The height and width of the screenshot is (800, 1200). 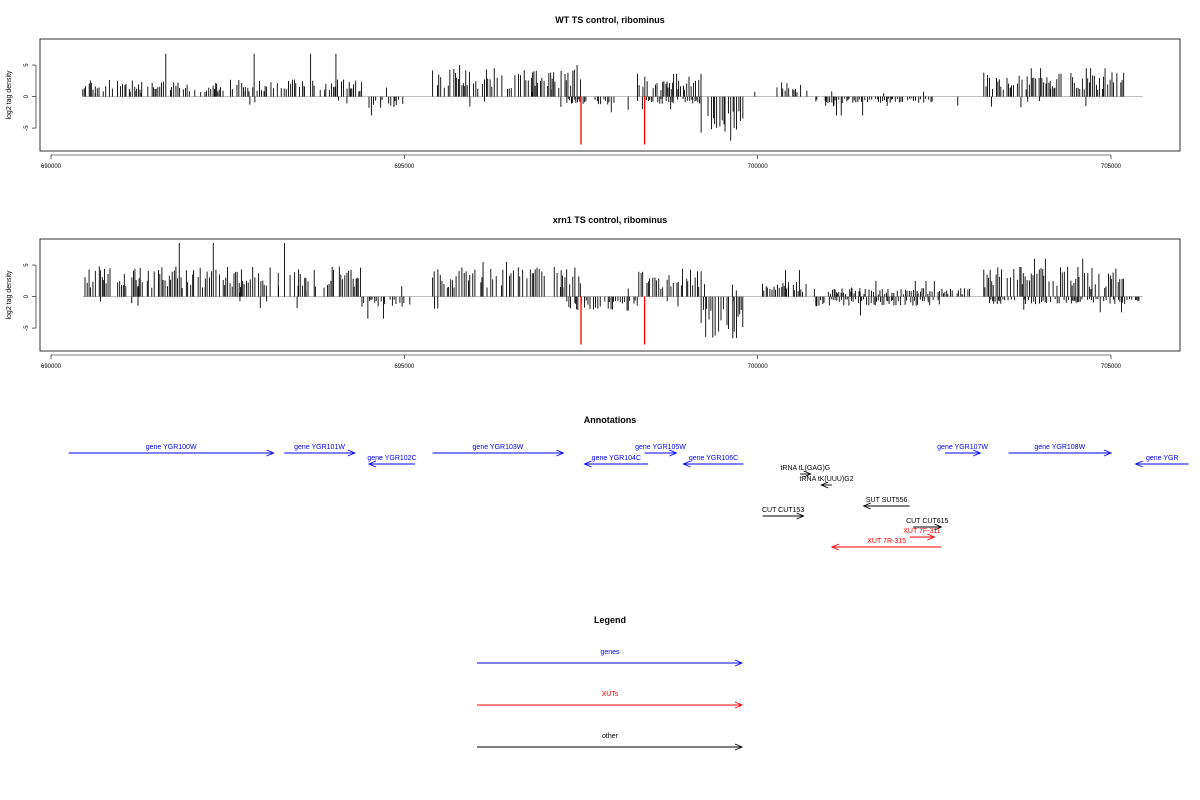 I want to click on annotation-label: gene YGR105W, so click(x=660, y=447).